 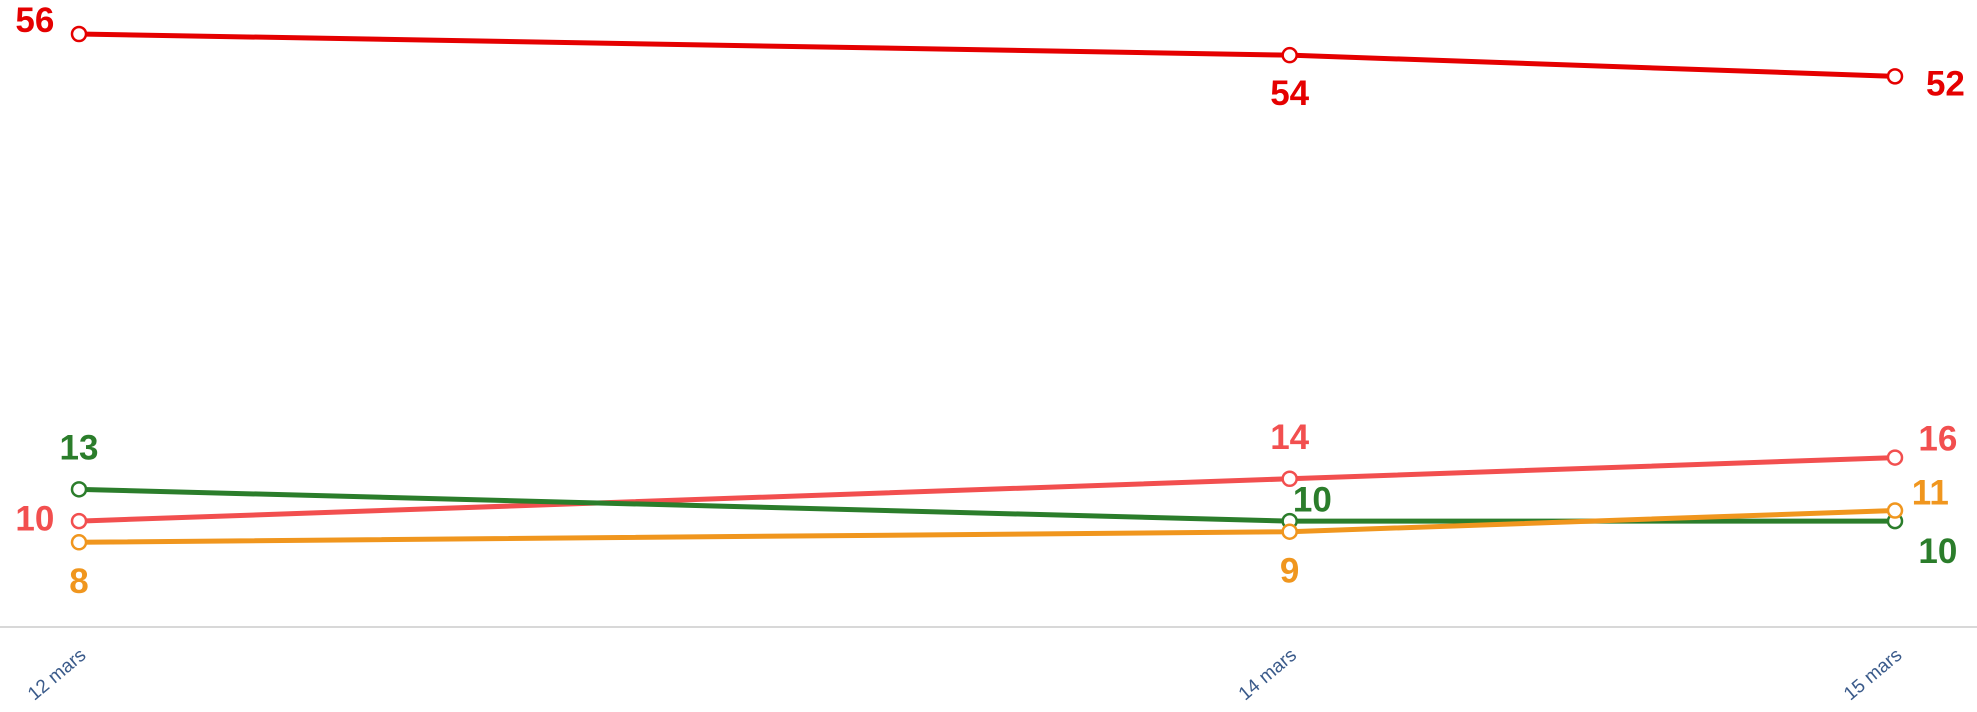 What do you see at coordinates (1945, 84) in the screenshot?
I see `data-label: 52` at bounding box center [1945, 84].